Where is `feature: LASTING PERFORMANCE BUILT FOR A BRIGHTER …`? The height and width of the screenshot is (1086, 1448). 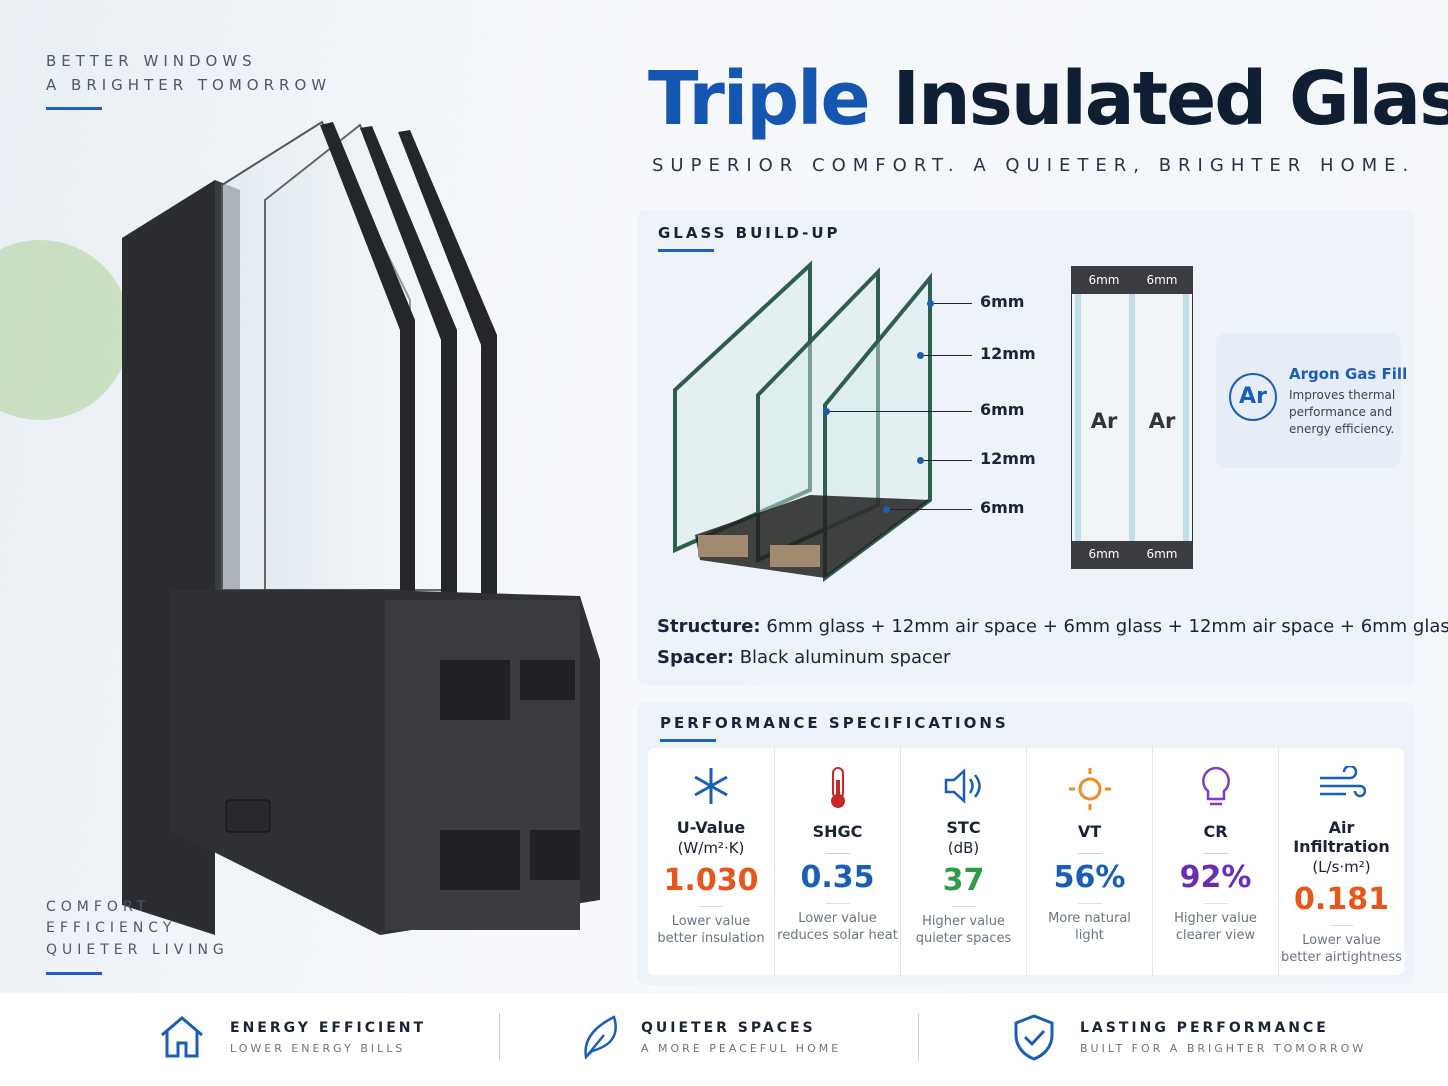 feature: LASTING PERFORMANCE BUILT FOR A BRIGHTER … is located at coordinates (1223, 1037).